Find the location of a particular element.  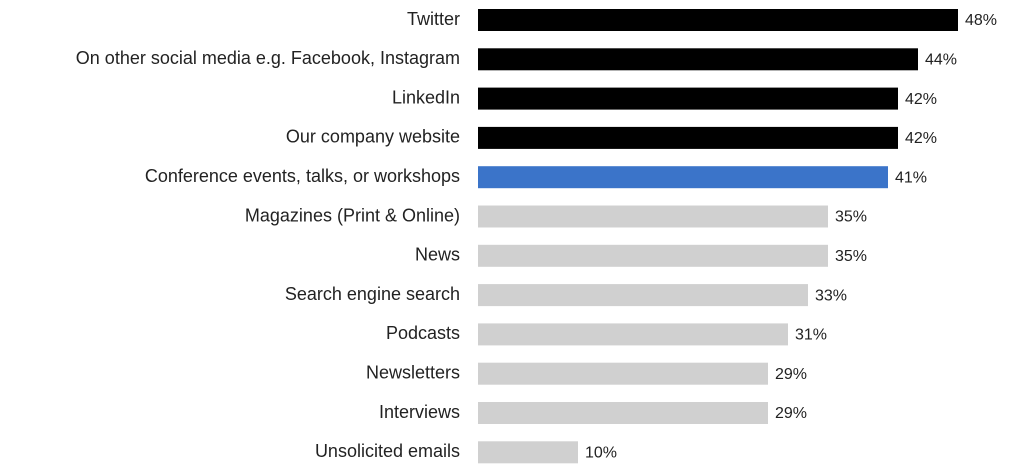

bar-conference-events-talks-or-workshops is located at coordinates (683, 177).